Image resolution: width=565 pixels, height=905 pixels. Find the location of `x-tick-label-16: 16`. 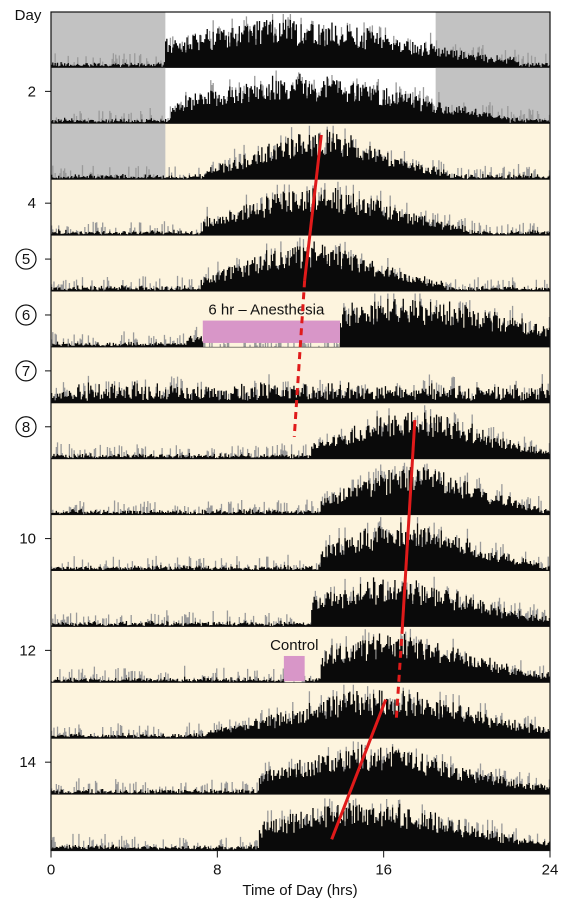

x-tick-label-16: 16 is located at coordinates (383, 870).